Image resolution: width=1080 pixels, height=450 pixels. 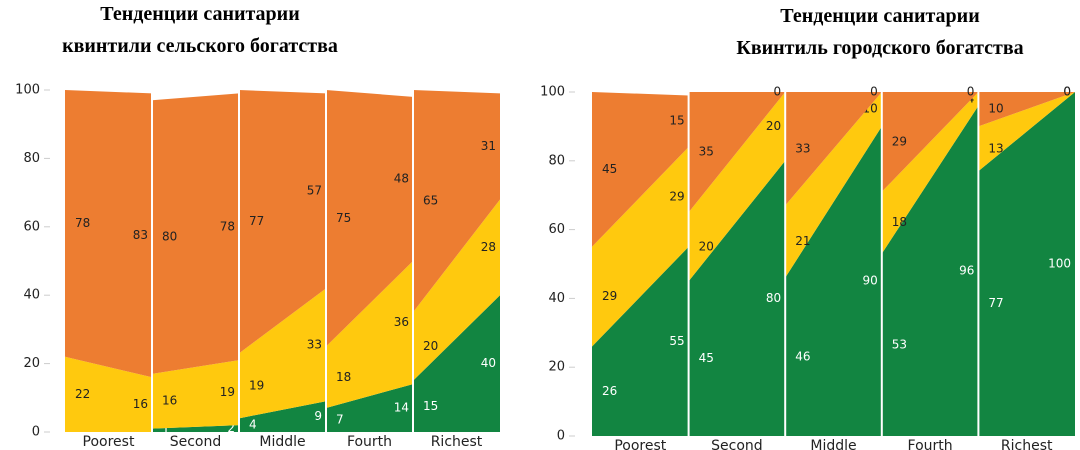 I want to click on data-label: 33, so click(x=314, y=344).